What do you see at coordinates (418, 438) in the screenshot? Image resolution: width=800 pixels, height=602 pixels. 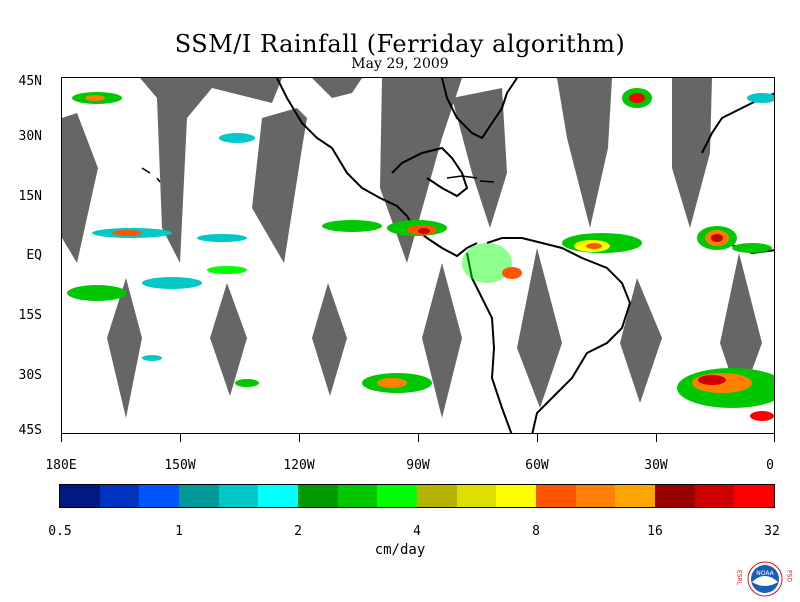 I see `lon-tick-90w` at bounding box center [418, 438].